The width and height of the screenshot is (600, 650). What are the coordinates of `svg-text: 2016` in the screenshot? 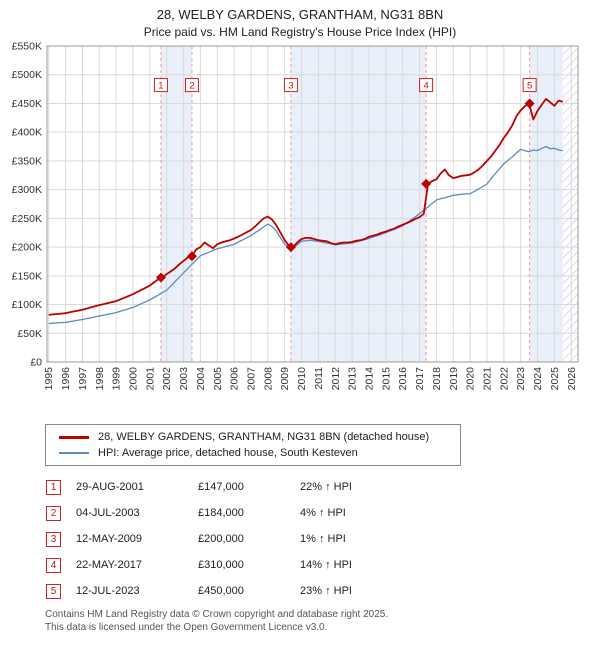 It's located at (403, 379).